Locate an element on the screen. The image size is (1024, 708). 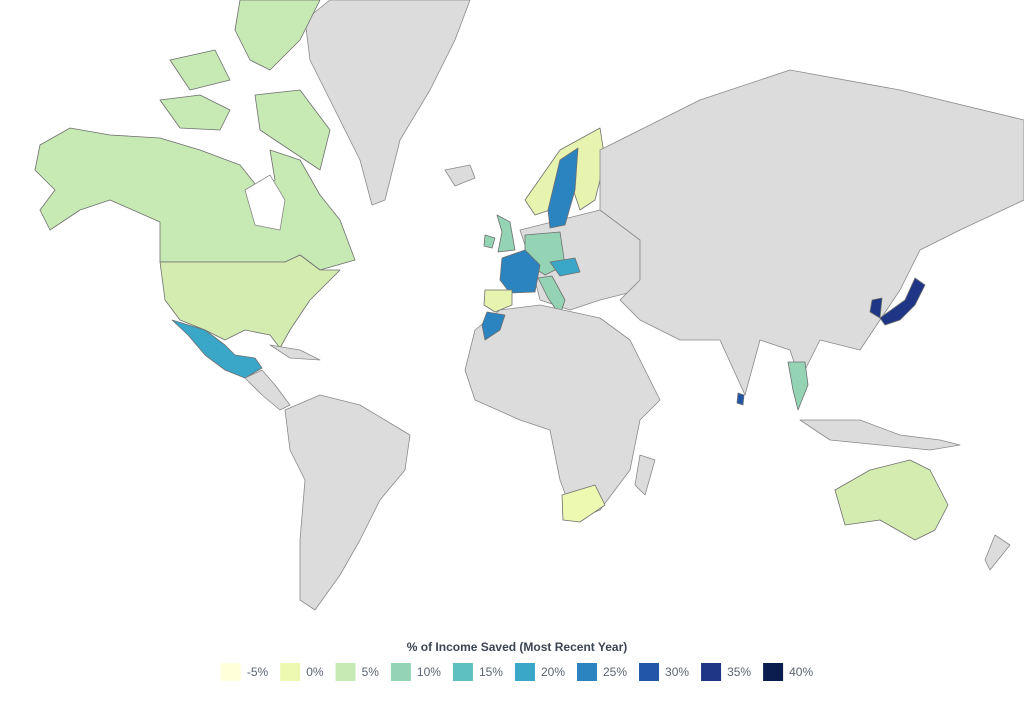
legend-label: 0% is located at coordinates (315, 672).